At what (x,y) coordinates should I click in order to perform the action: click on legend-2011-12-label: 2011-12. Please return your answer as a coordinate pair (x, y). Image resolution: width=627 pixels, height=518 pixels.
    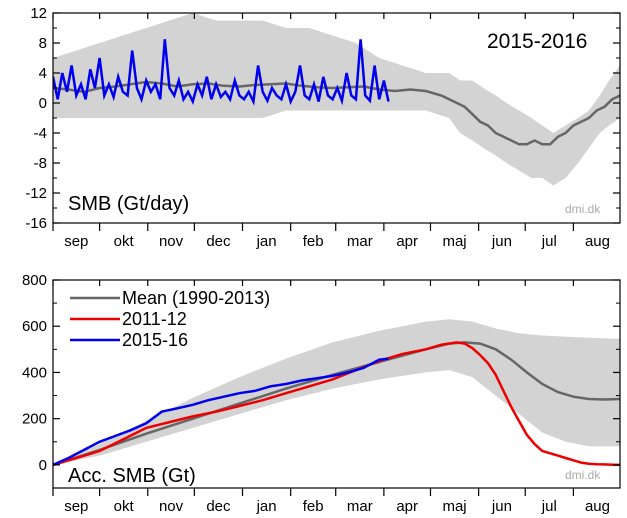
    Looking at the image, I should click on (154, 319).